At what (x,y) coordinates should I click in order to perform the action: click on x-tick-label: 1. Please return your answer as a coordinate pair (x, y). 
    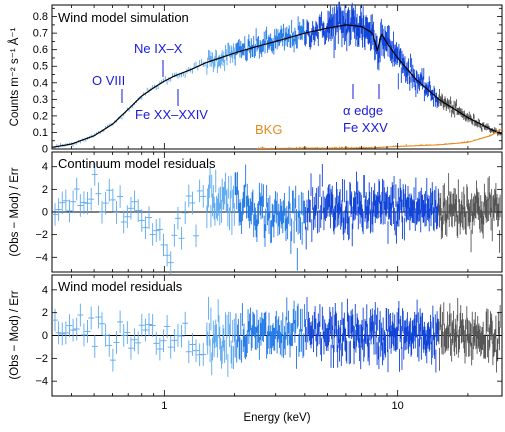
    Looking at the image, I should click on (164, 406).